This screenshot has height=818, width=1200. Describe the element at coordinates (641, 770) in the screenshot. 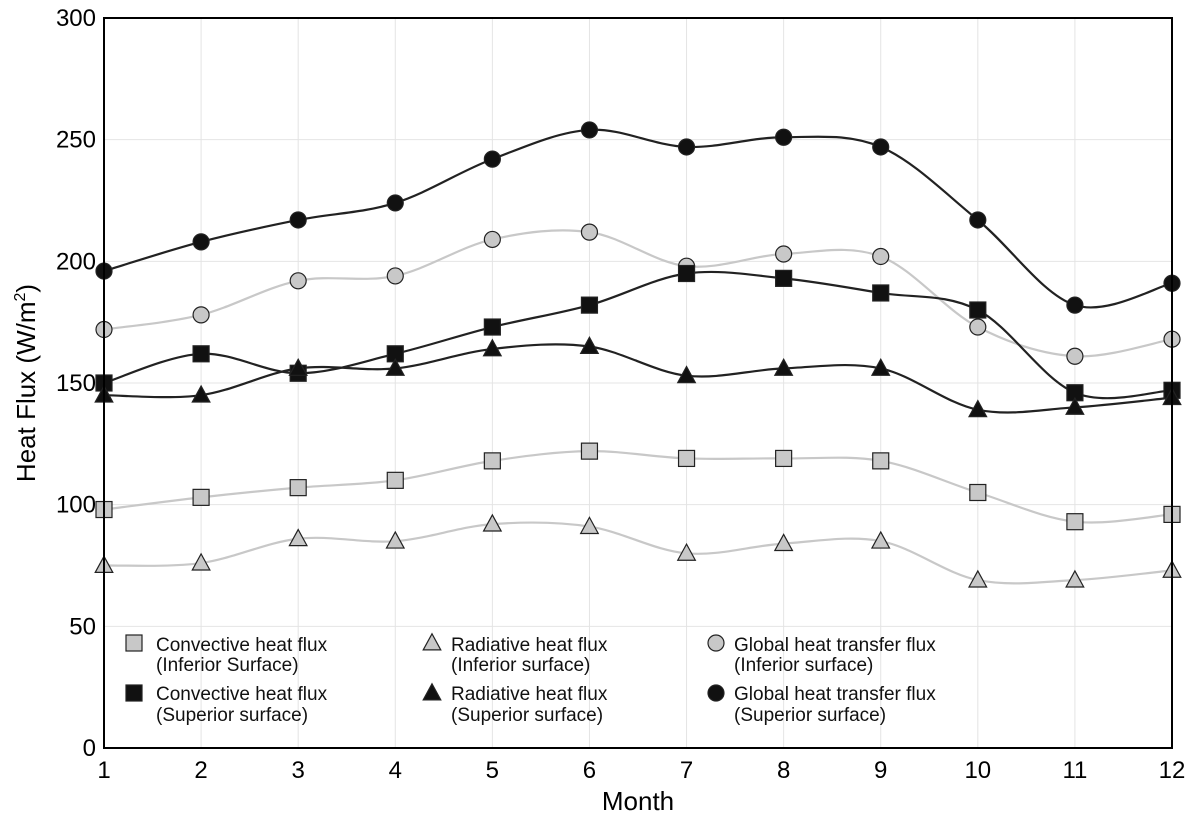

I see `x-tick-labels: 1 2 3 4 5 6 7 8 9 10 11 12` at that location.